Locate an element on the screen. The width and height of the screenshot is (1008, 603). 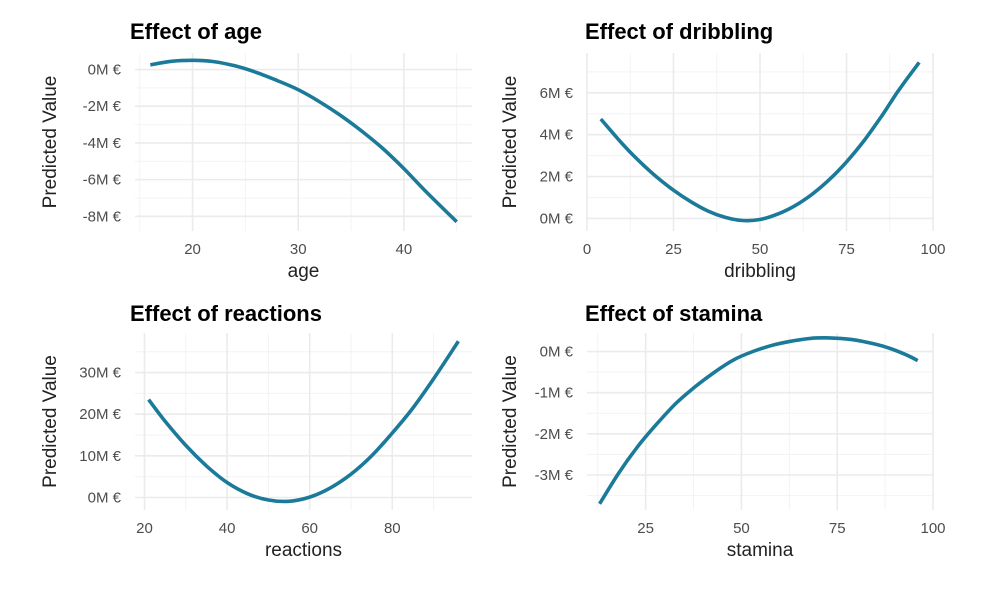
y-tick-label: 30M € is located at coordinates (100, 373).